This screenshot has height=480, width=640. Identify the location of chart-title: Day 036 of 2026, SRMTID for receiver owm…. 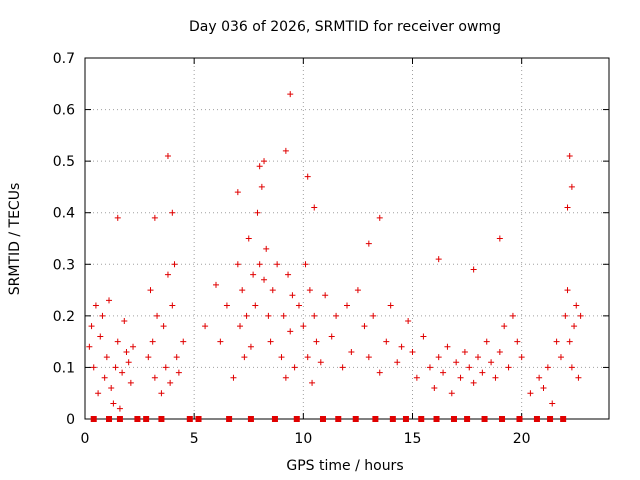
(345, 27).